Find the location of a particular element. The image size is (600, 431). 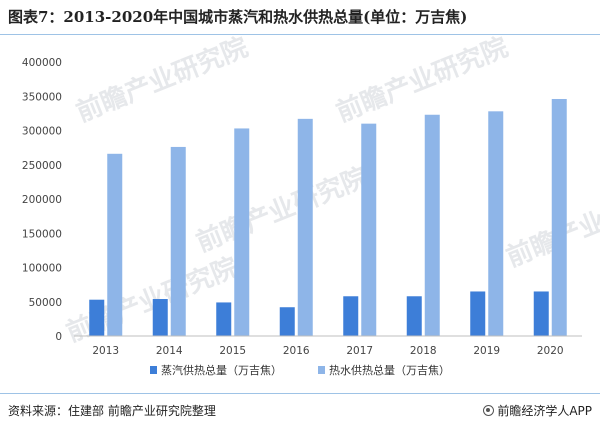

bar-hotwater-2019 is located at coordinates (496, 223).